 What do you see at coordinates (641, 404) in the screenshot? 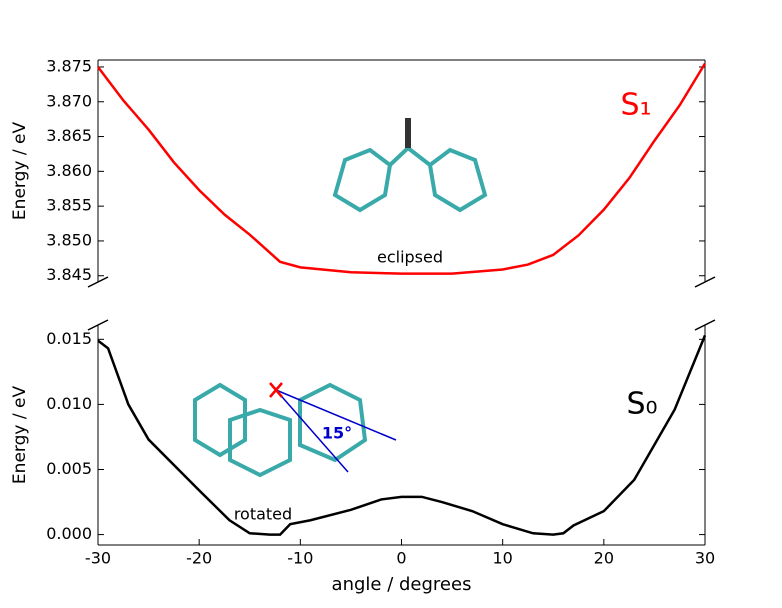
I see `annotation: S₀` at bounding box center [641, 404].